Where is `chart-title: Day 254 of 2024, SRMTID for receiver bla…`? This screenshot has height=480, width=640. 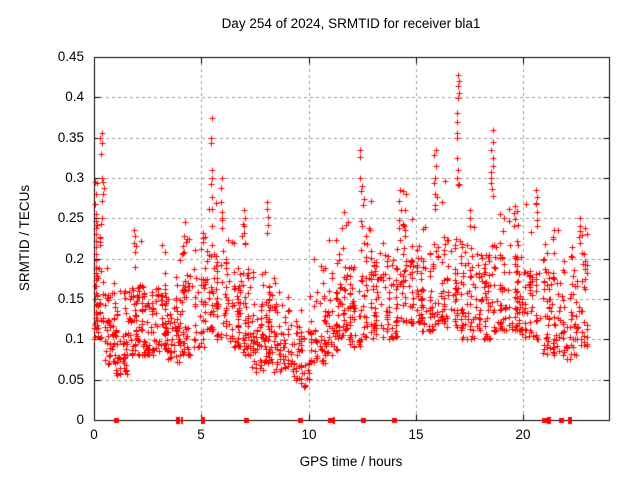
chart-title: Day 254 of 2024, SRMTID for receiver bla… is located at coordinates (351, 23).